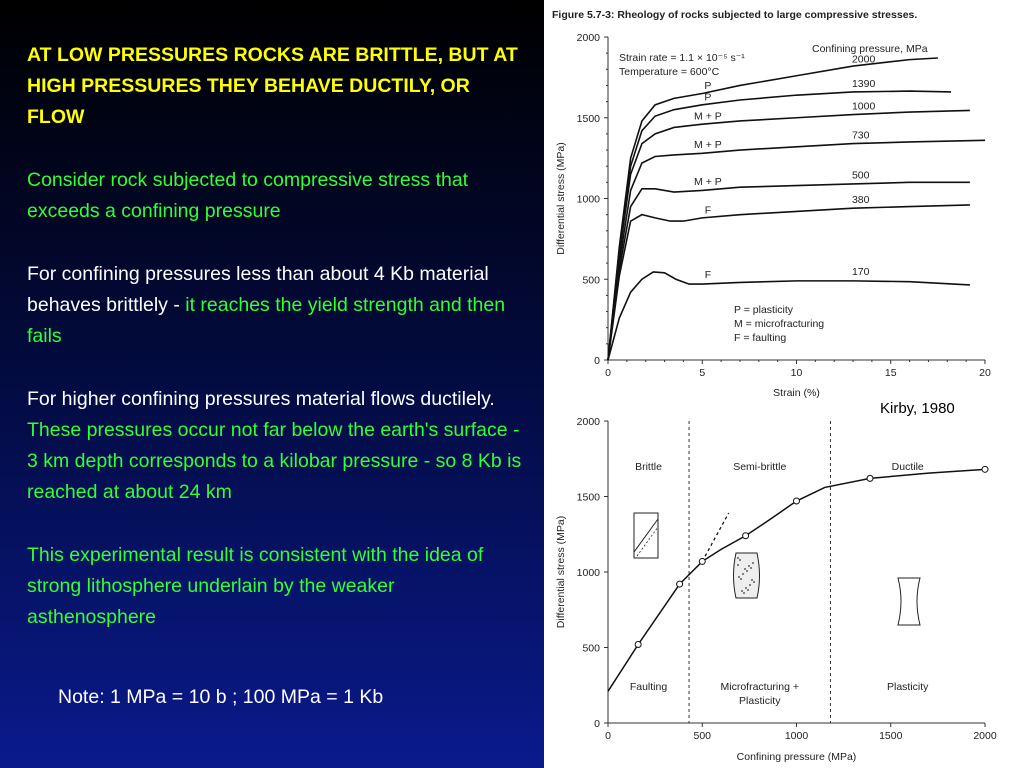 This screenshot has width=1024, height=768. I want to click on pressure-label-730: 730, so click(861, 135).